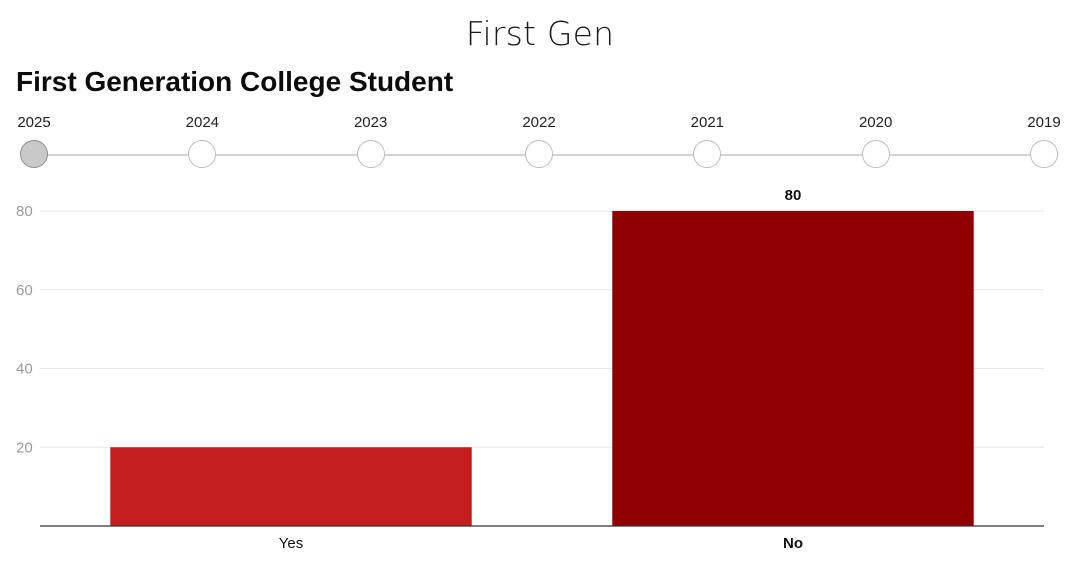 This screenshot has height=561, width=1080. I want to click on y-tick-label: 80, so click(24, 211).